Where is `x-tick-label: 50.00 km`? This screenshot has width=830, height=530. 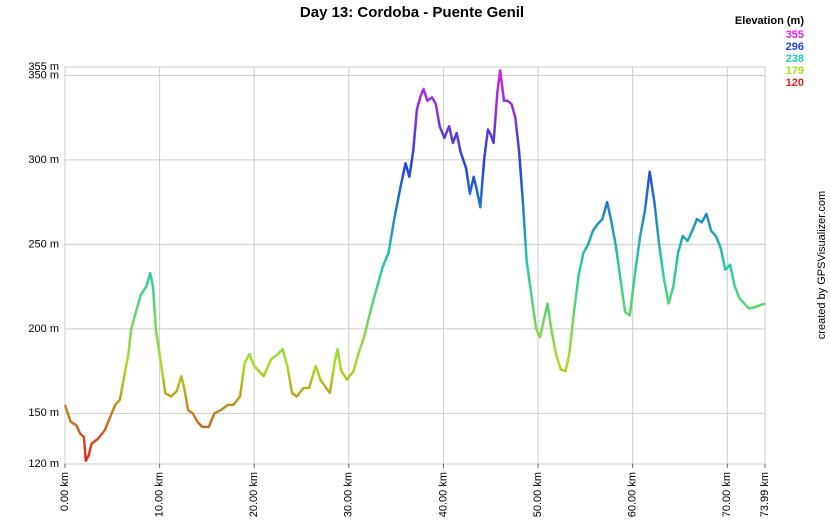 x-tick-label: 50.00 km is located at coordinates (538, 494).